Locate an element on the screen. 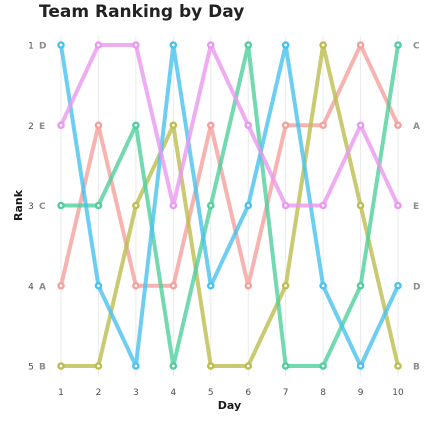 The width and height of the screenshot is (439, 421). end-label-A: A is located at coordinates (416, 127).